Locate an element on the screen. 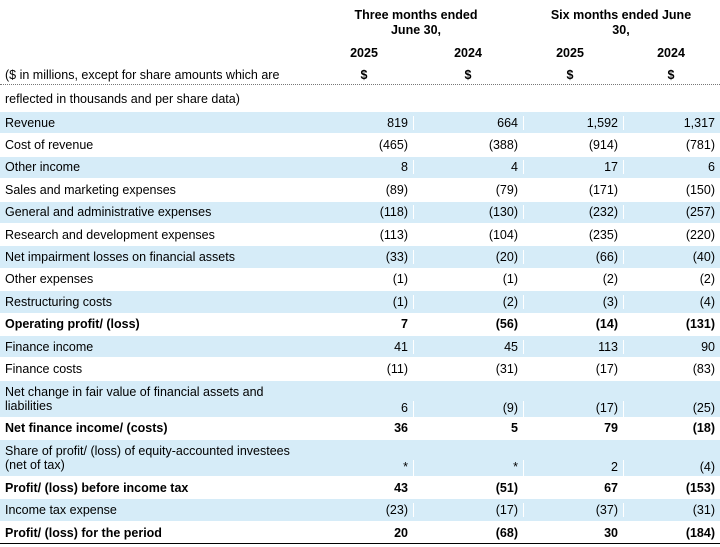 The width and height of the screenshot is (720, 547). row-label: Operating profit/ (loss) is located at coordinates (72, 324).